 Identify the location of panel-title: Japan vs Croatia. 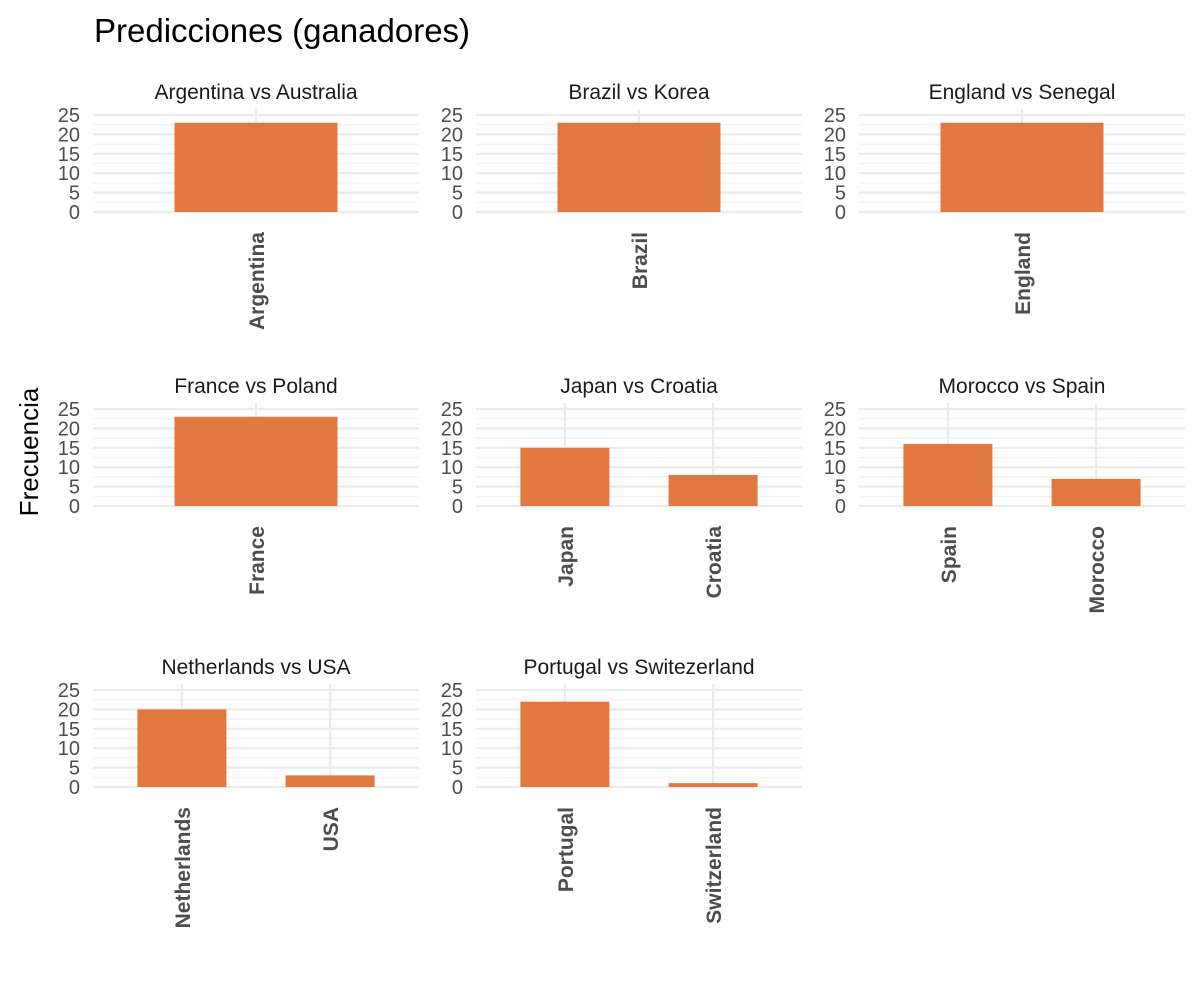
(639, 386).